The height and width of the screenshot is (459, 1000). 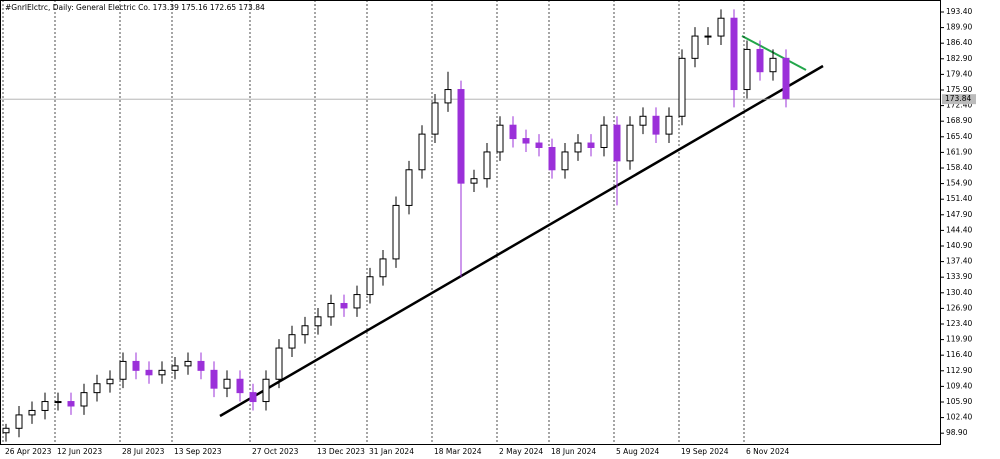 I want to click on x-tick-label: 27 Oct 2023, so click(x=275, y=451).